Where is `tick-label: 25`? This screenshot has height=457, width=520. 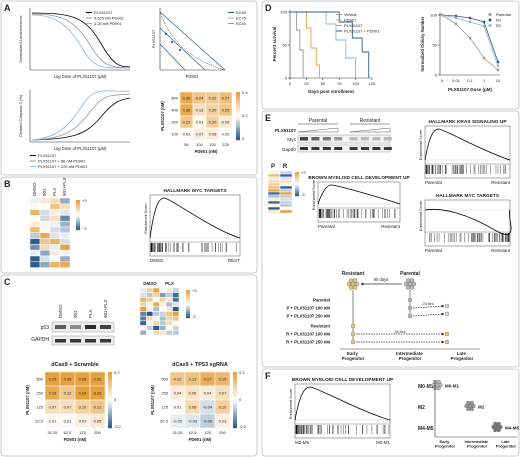
tick-label: 25 is located at coordinates (306, 83).